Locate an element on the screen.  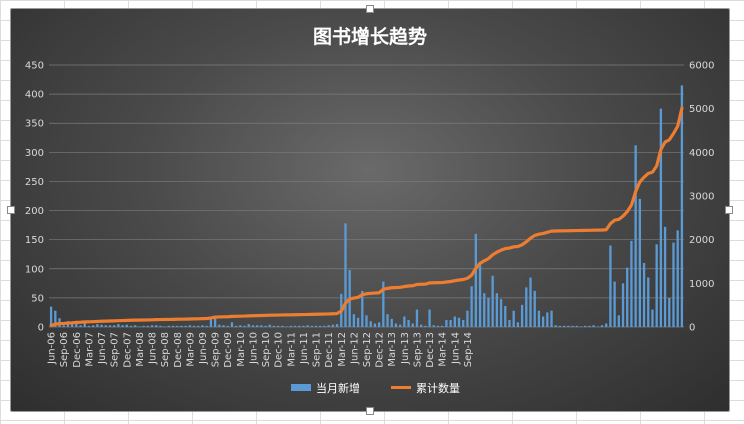
x-axis-tick: Dec-06 is located at coordinates (77, 350).